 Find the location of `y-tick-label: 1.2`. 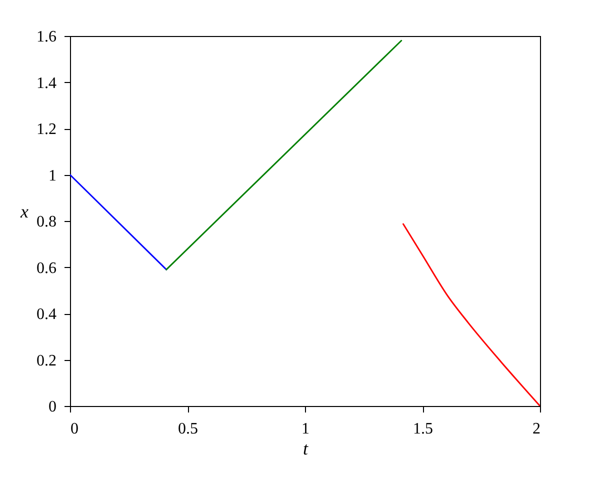

y-tick-label: 1.2 is located at coordinates (46, 129).